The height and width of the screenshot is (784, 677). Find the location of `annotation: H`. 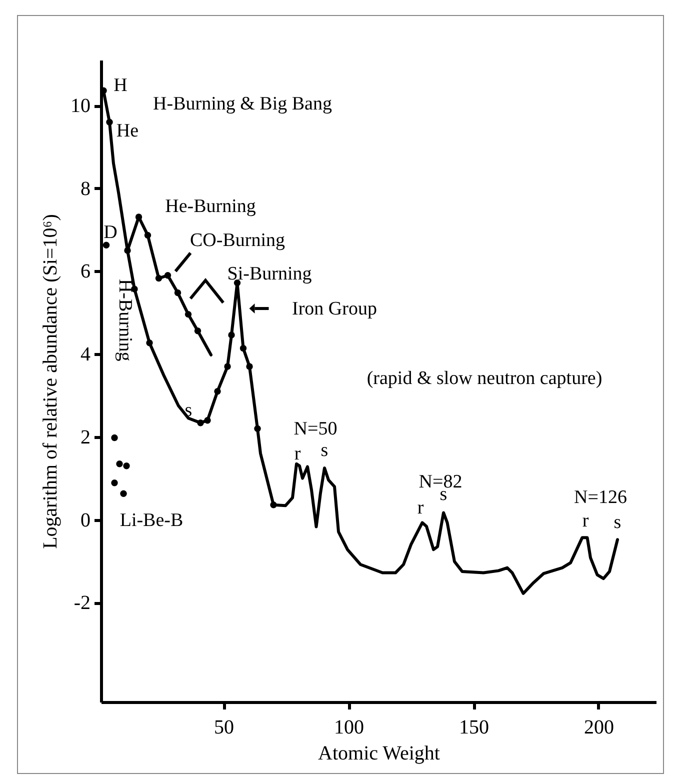

annotation: H is located at coordinates (121, 85).